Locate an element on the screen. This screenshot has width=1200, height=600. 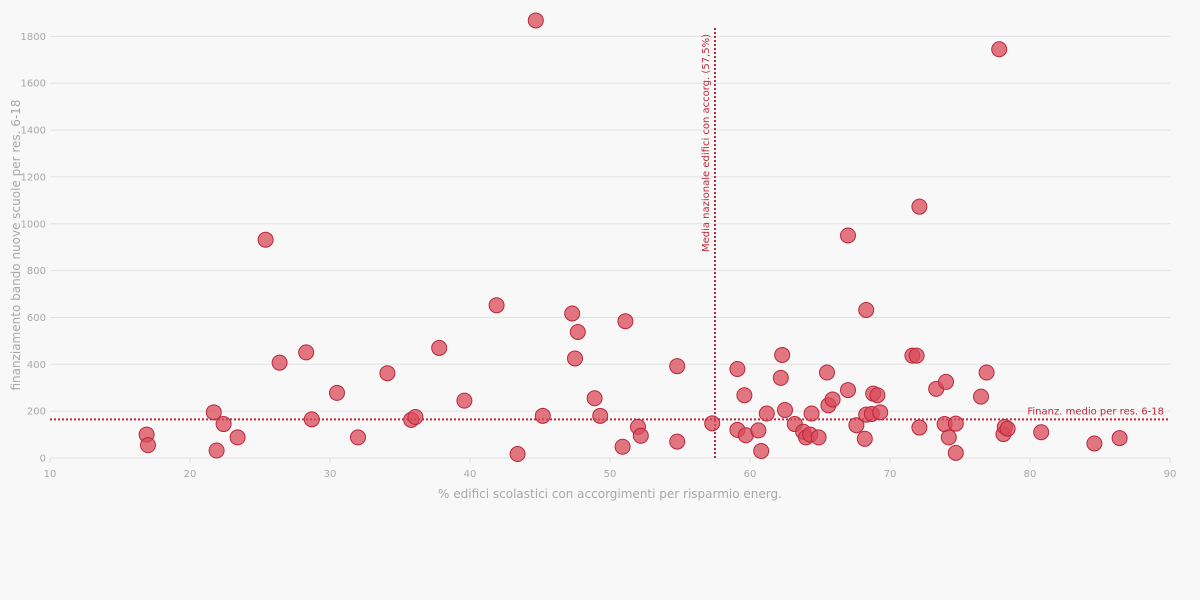
y-tick-label: 400 is located at coordinates (36, 365).